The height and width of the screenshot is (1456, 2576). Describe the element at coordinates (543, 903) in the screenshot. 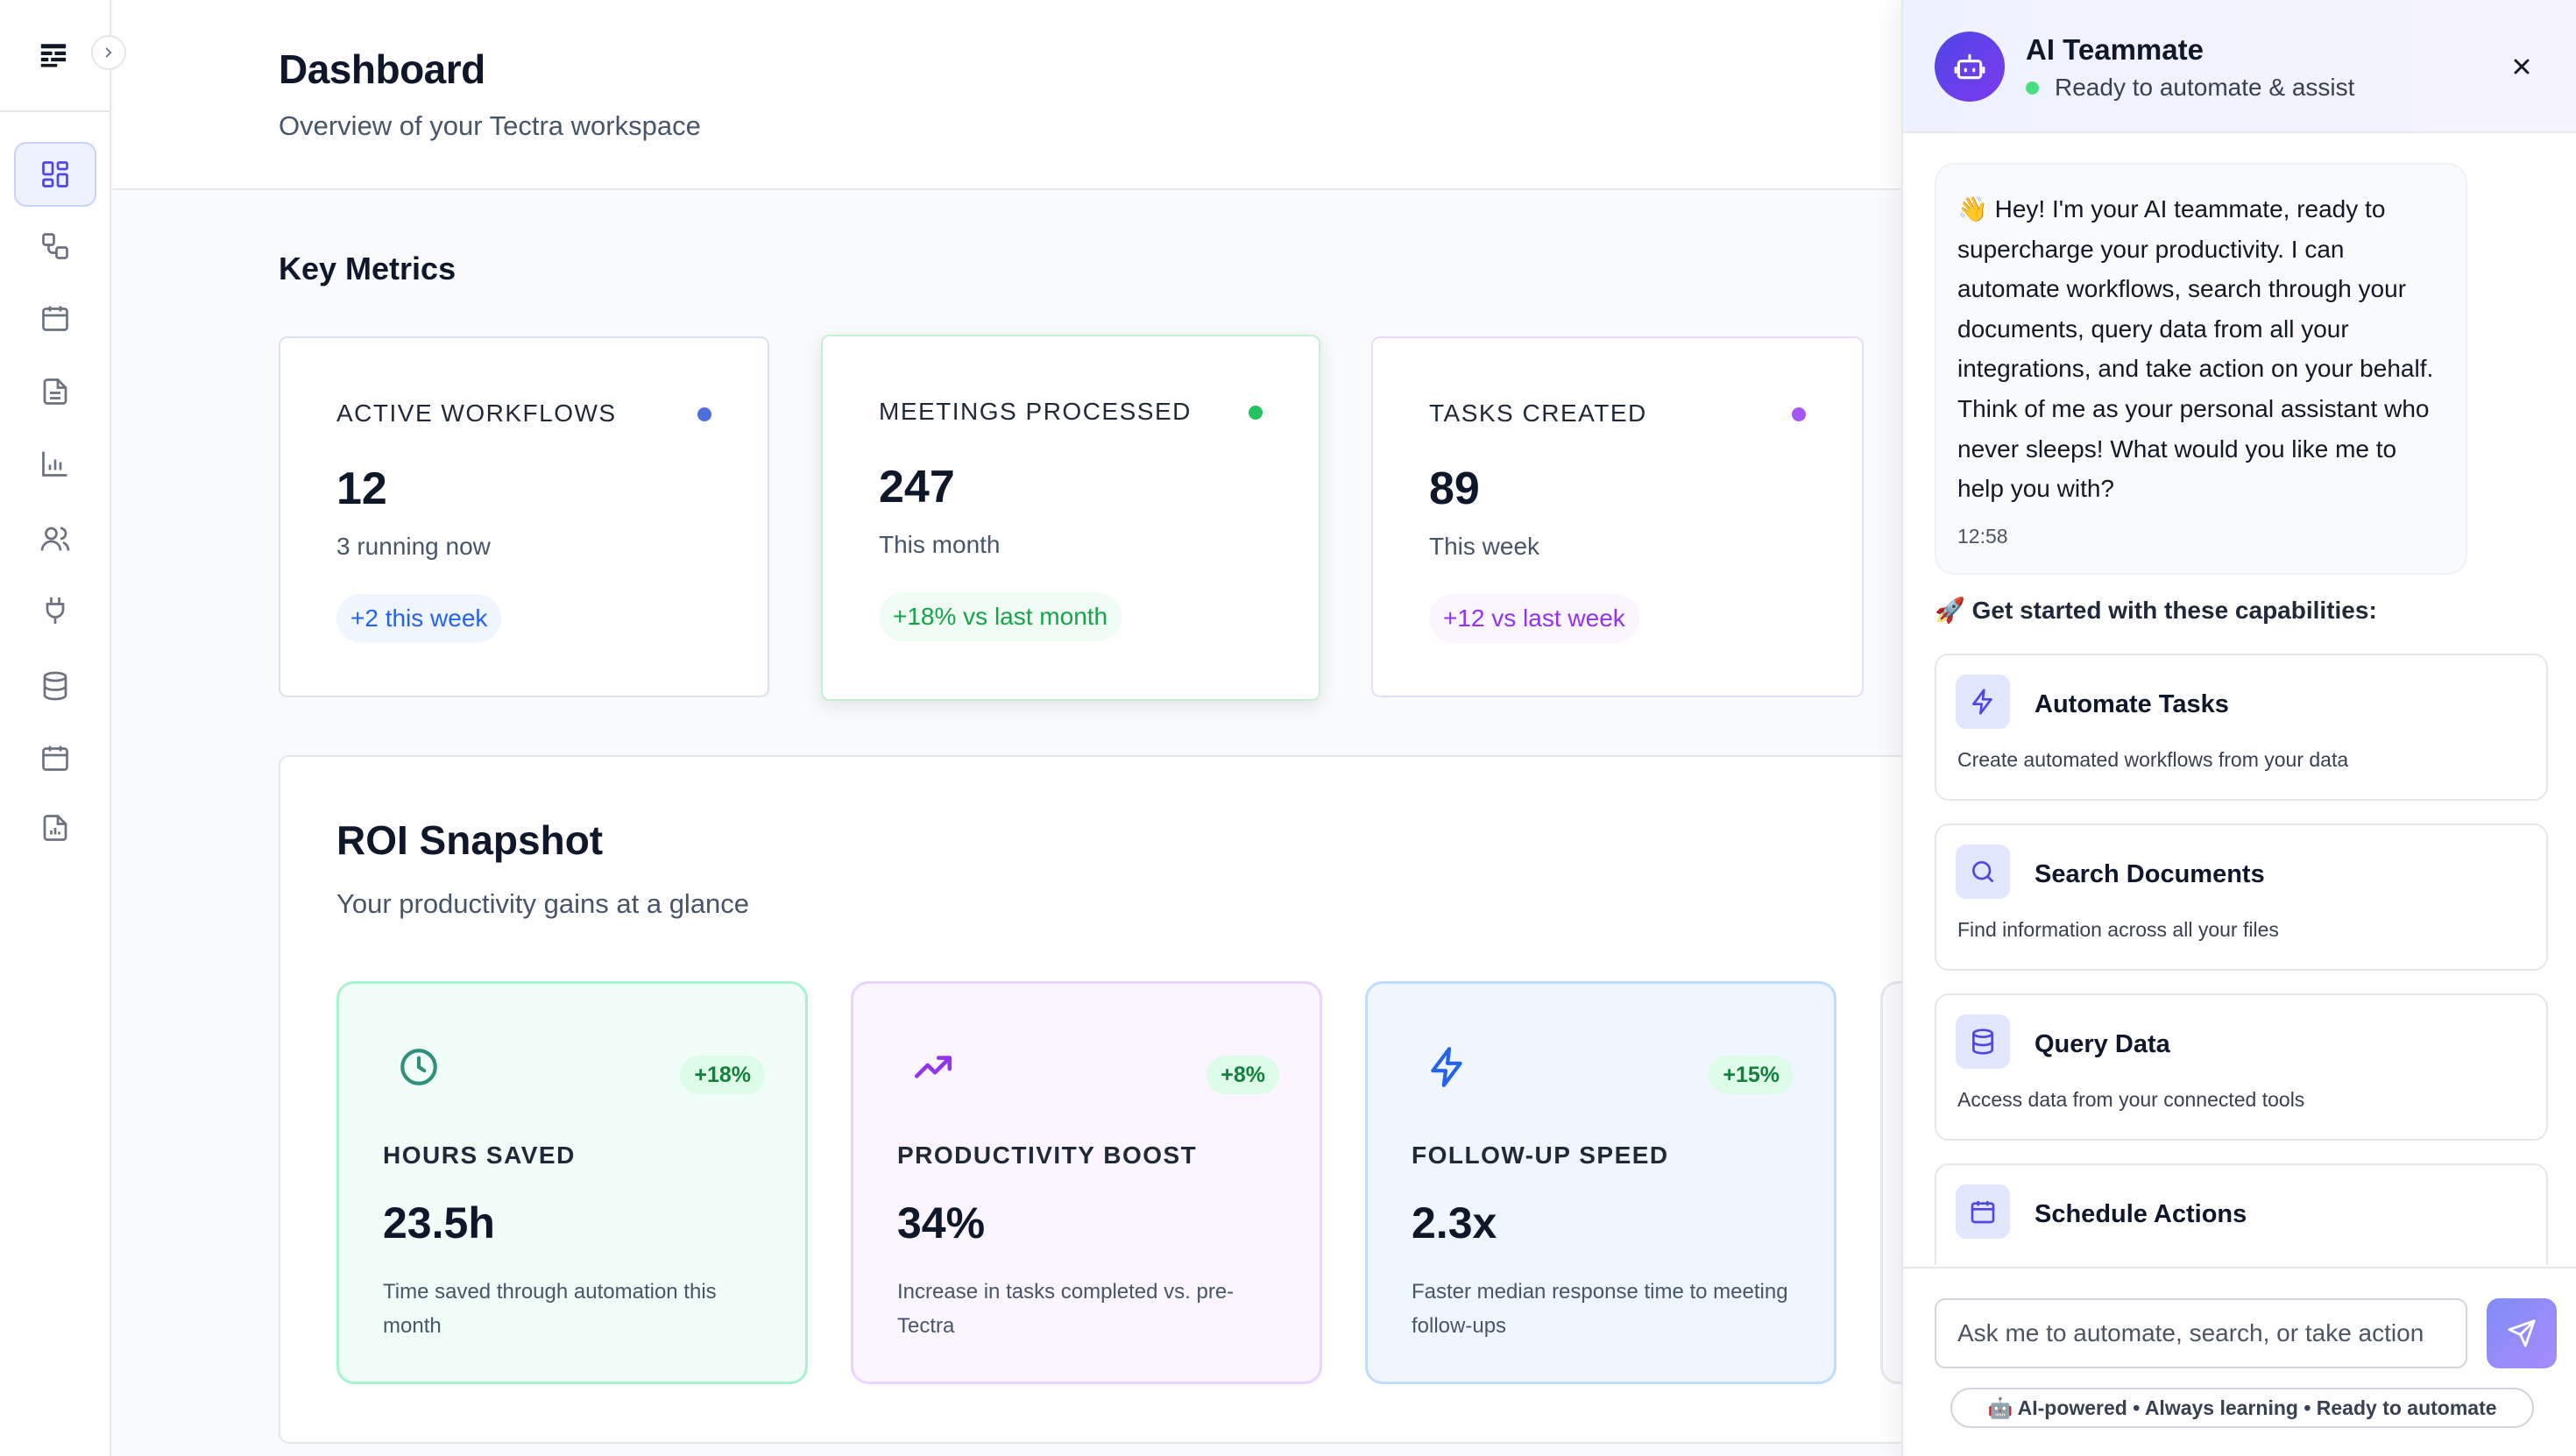

I see `roi-subtitle: Your productivity gains at a glance` at that location.